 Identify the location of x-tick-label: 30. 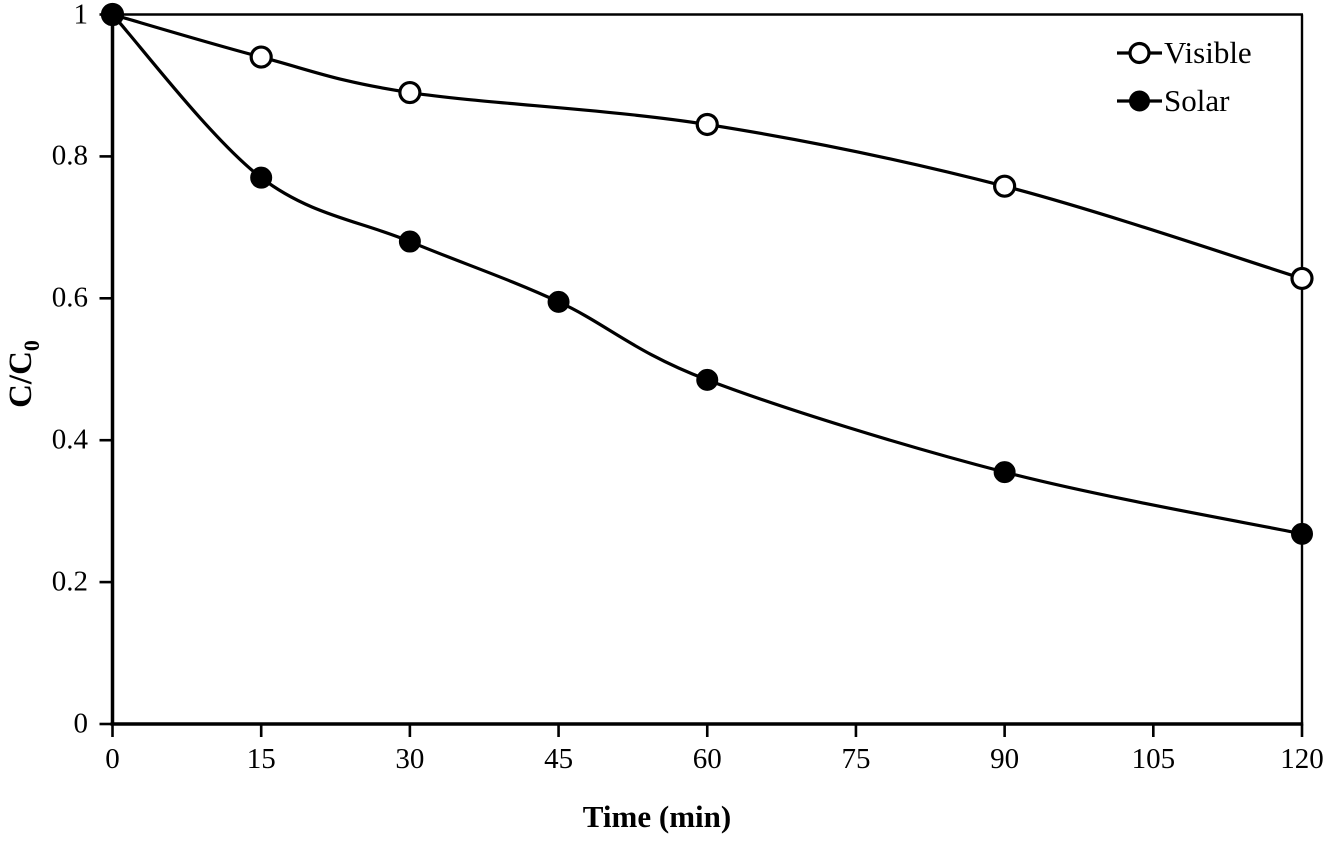
(410, 759).